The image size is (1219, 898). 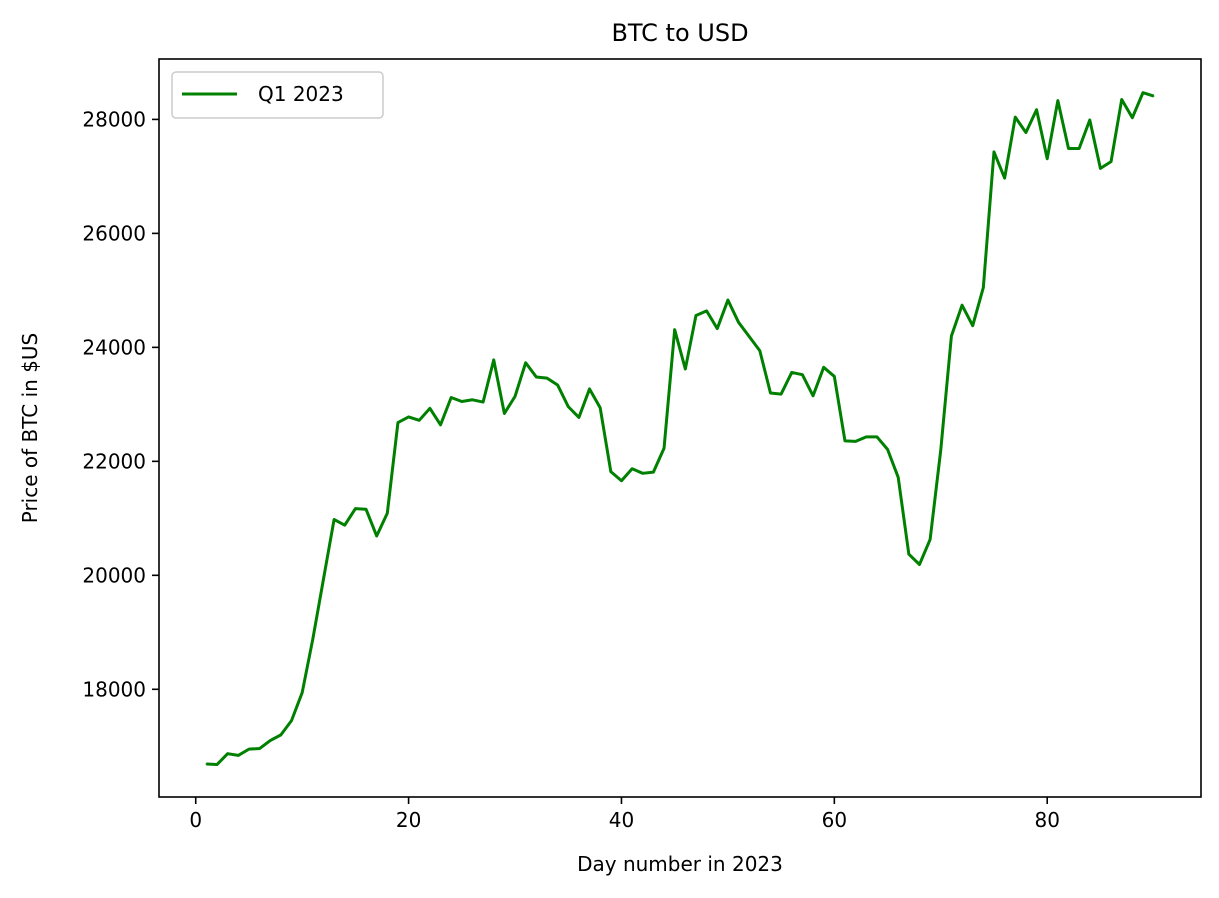 I want to click on x-tick-label: 40, so click(x=621, y=820).